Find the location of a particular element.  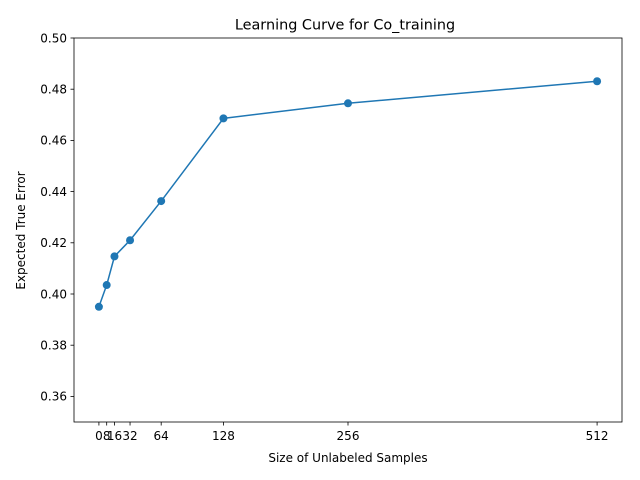

y-tick-label: 0.50 is located at coordinates (53, 38).